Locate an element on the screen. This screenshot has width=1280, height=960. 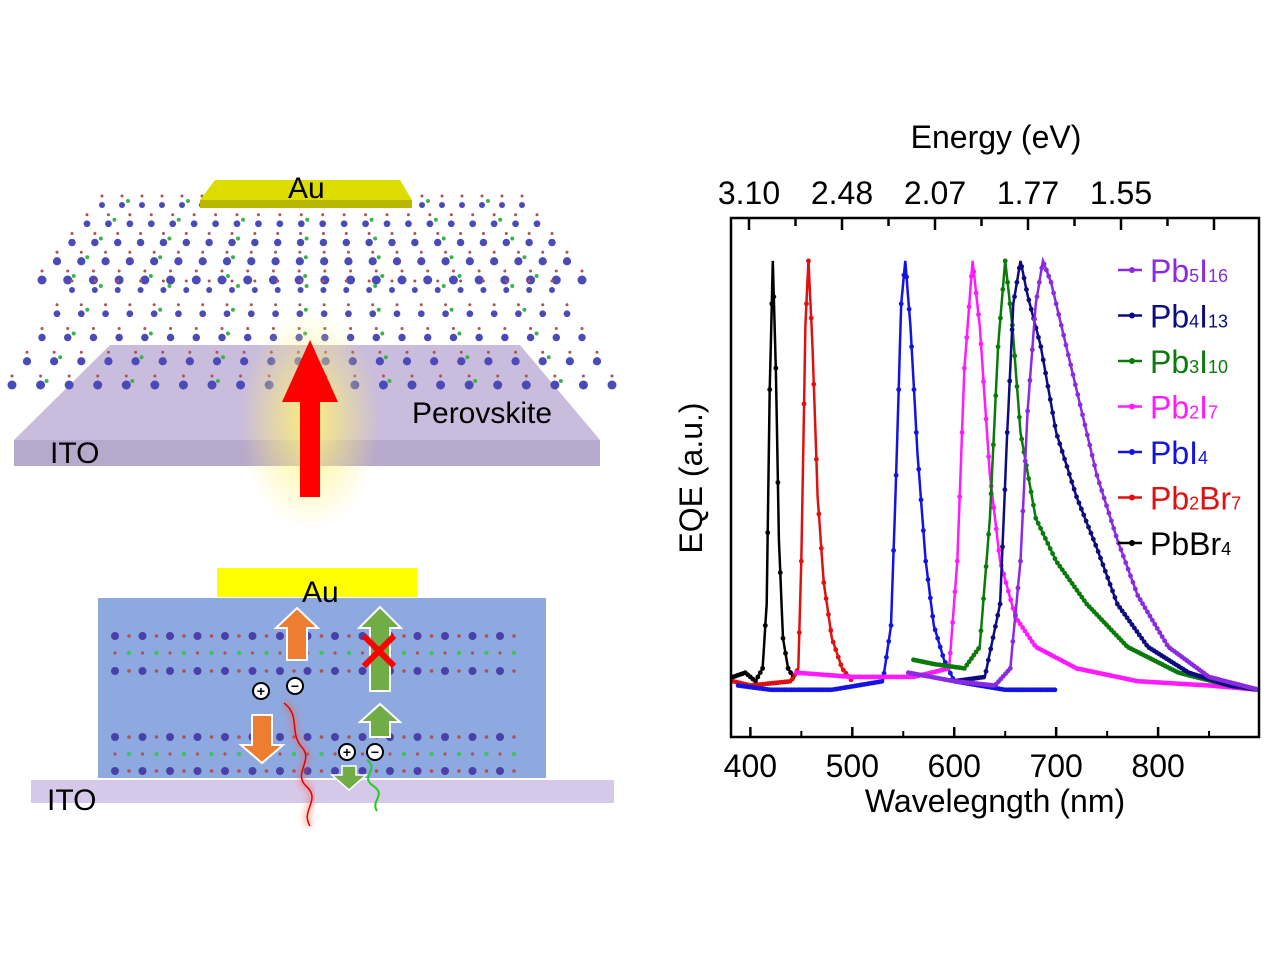
series-line is located at coordinates (1107, 476).